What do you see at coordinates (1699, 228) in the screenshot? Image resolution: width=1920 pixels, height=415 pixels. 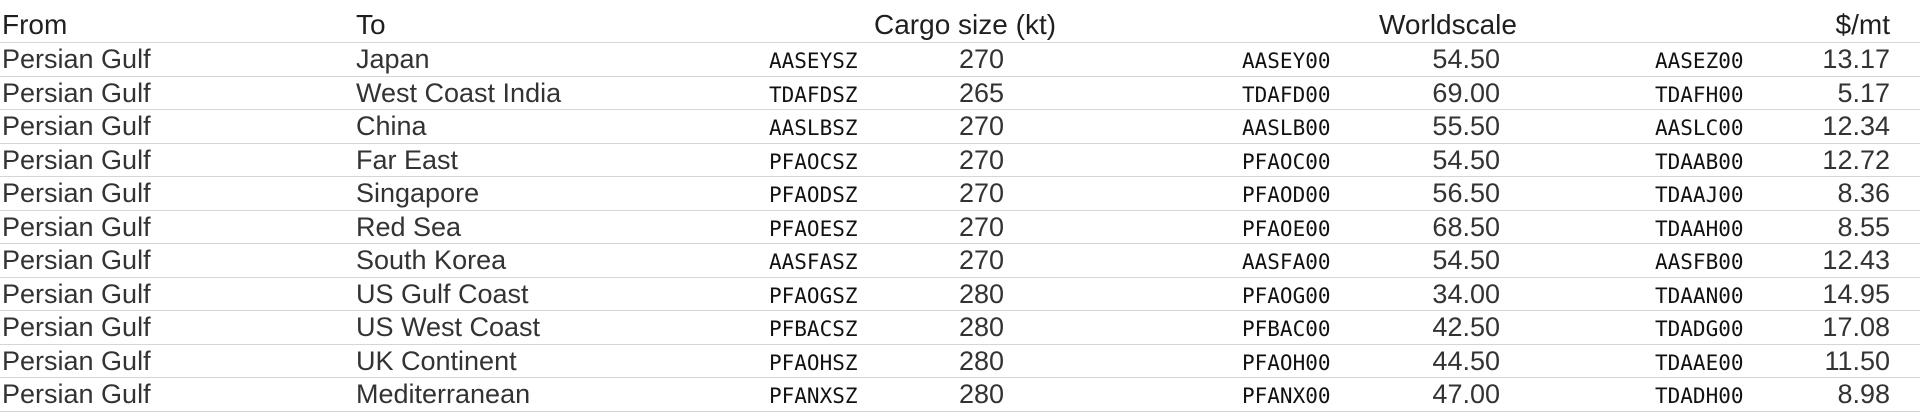 I see `dollars-per-mt-code: TDAAH00` at bounding box center [1699, 228].